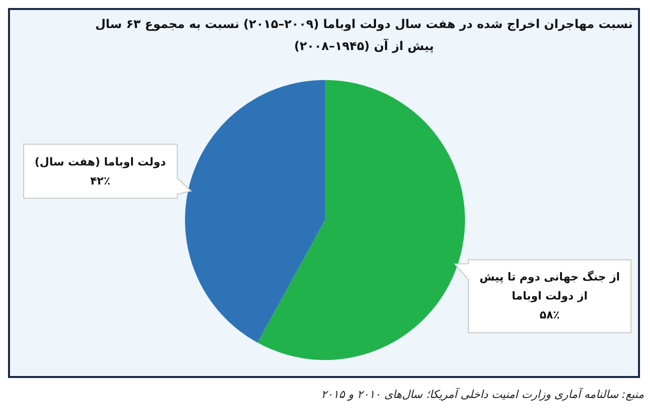  What do you see at coordinates (550, 315) in the screenshot?
I see `data-label: ۵۸٪` at bounding box center [550, 315].